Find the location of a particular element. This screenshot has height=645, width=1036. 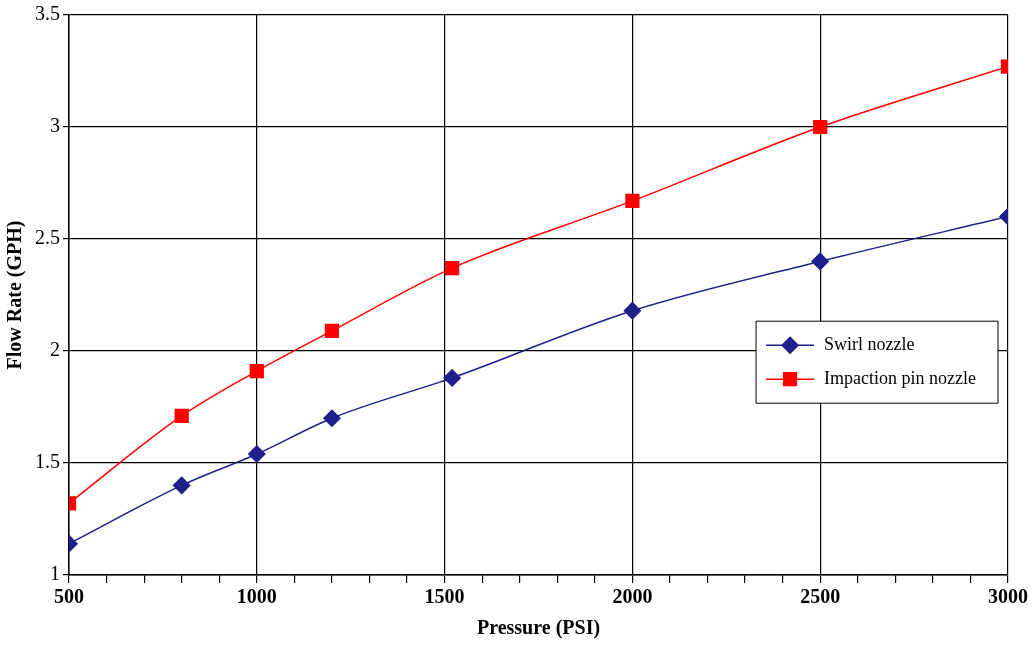

y-tick-label: 1.5 is located at coordinates (47, 461).